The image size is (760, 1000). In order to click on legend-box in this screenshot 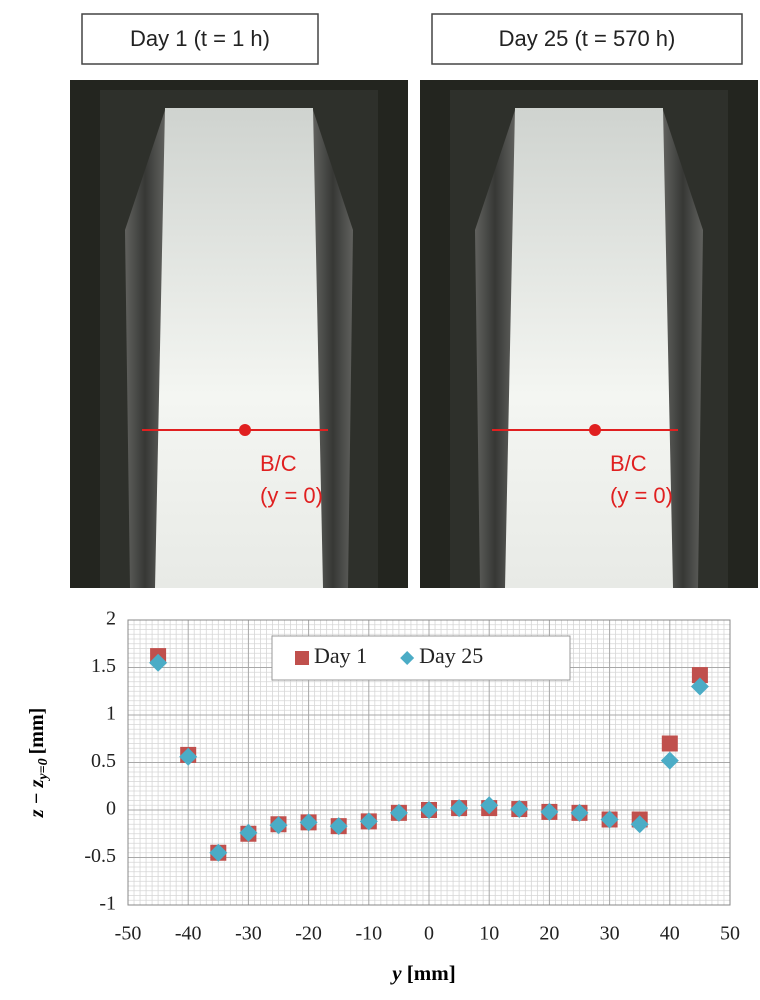, I will do `click(421, 658)`.